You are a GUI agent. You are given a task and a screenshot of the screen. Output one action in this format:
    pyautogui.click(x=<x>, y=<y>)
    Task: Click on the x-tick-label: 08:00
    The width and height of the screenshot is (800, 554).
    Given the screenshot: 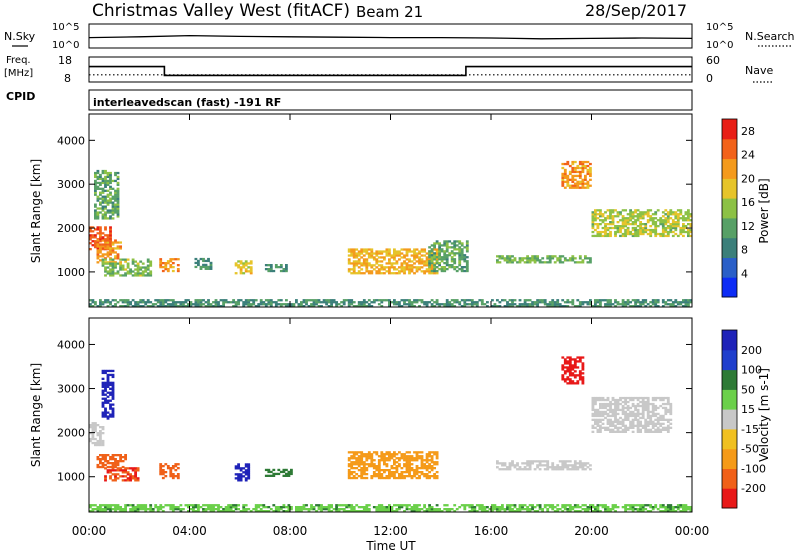 What is the action you would take?
    pyautogui.click(x=290, y=531)
    